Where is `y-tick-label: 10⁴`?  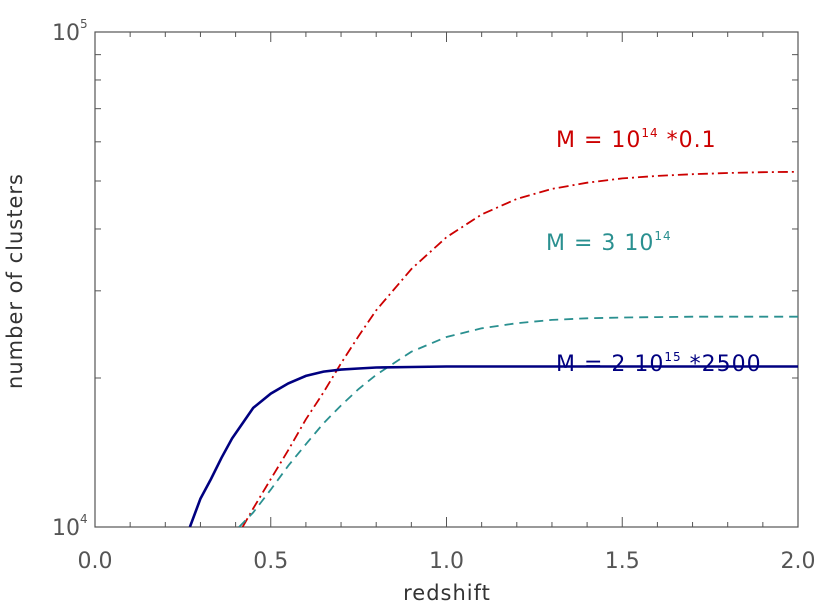 y-tick-label: 10⁴ is located at coordinates (70, 526).